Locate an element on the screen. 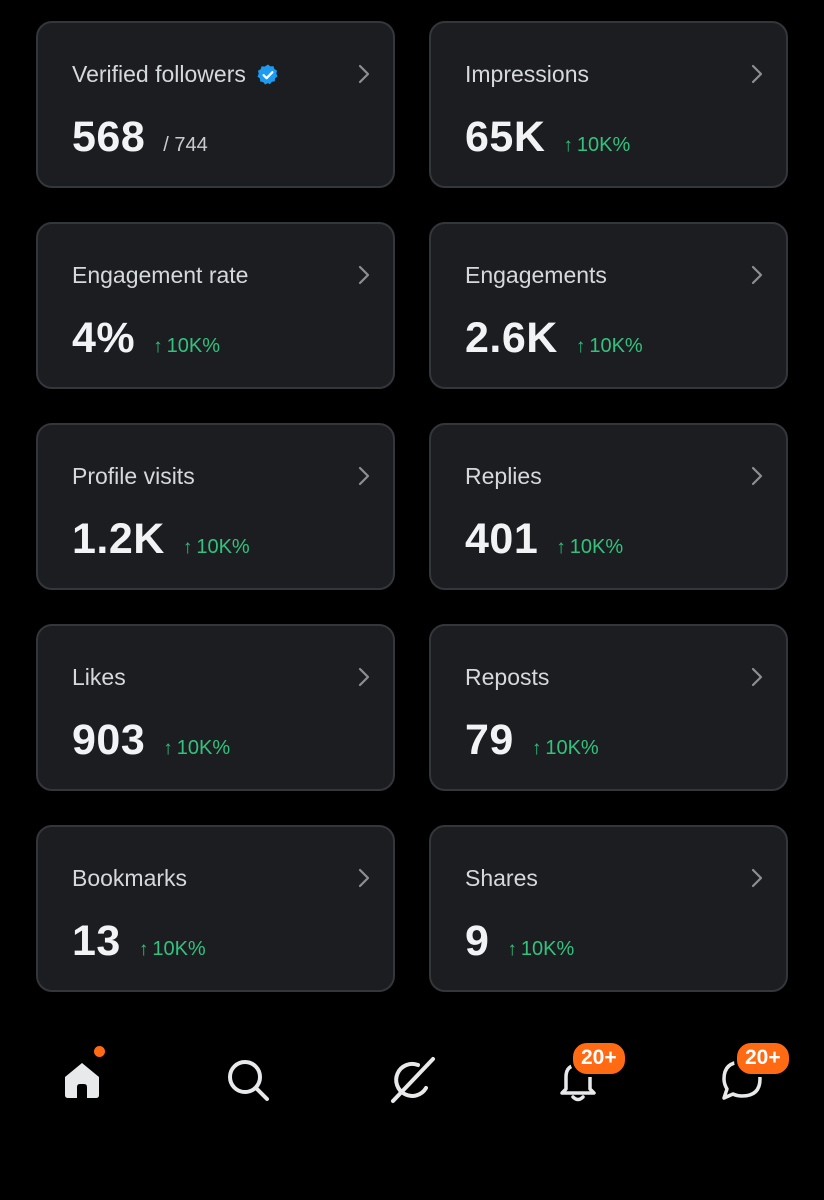 The height and width of the screenshot is (1200, 824). grok-icon is located at coordinates (413, 1080).